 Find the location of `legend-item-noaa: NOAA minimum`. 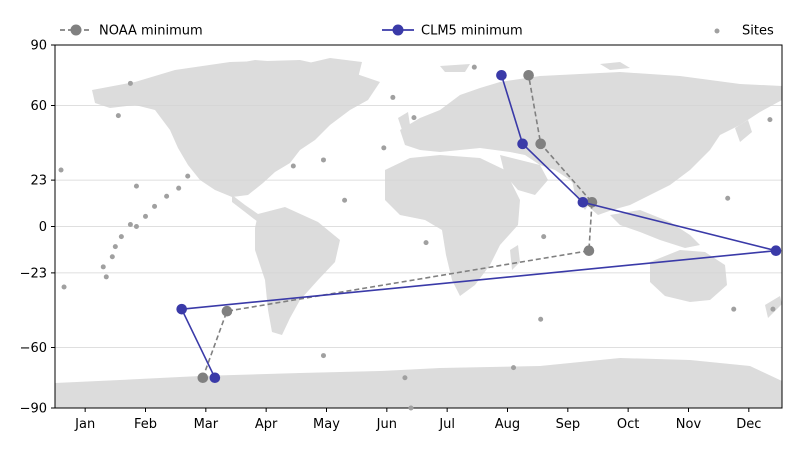

legend-item-noaa: NOAA minimum is located at coordinates (131, 31).